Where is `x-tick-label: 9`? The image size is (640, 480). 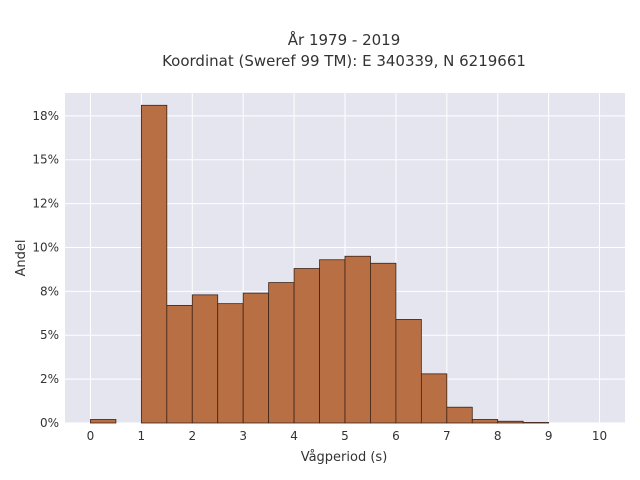
x-tick-label: 9 is located at coordinates (549, 436).